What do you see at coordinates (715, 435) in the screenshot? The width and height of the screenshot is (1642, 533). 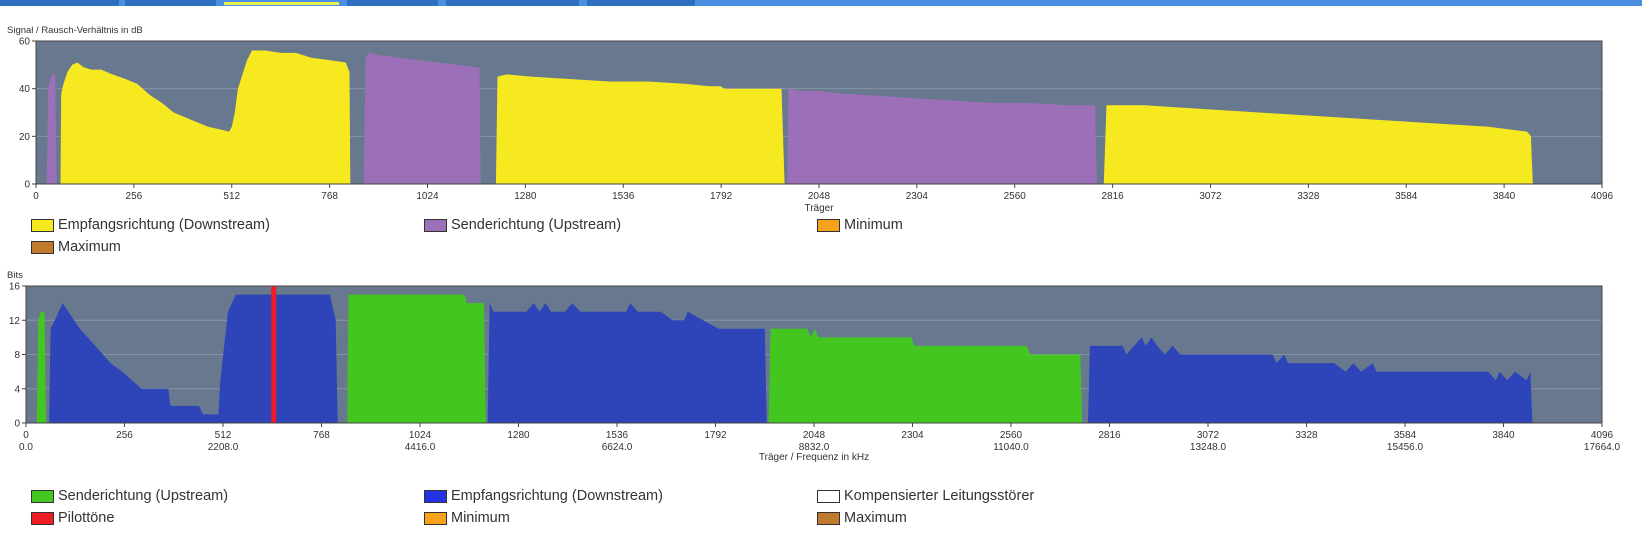 I see `x-tick-label: 1792` at bounding box center [715, 435].